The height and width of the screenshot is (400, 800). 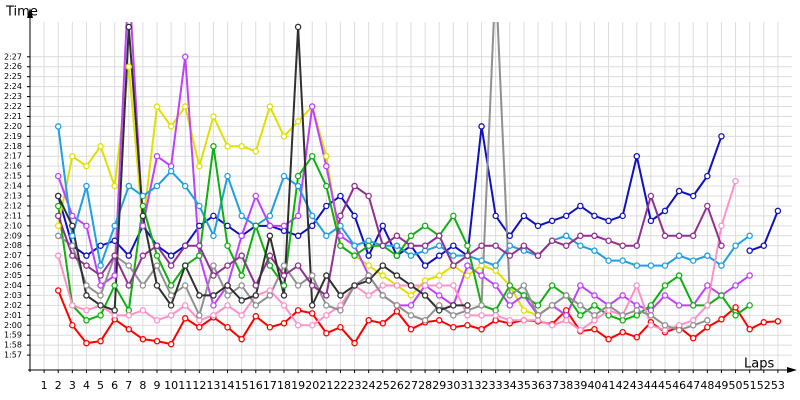 I want to click on x-tick-label: 33, so click(x=496, y=385).